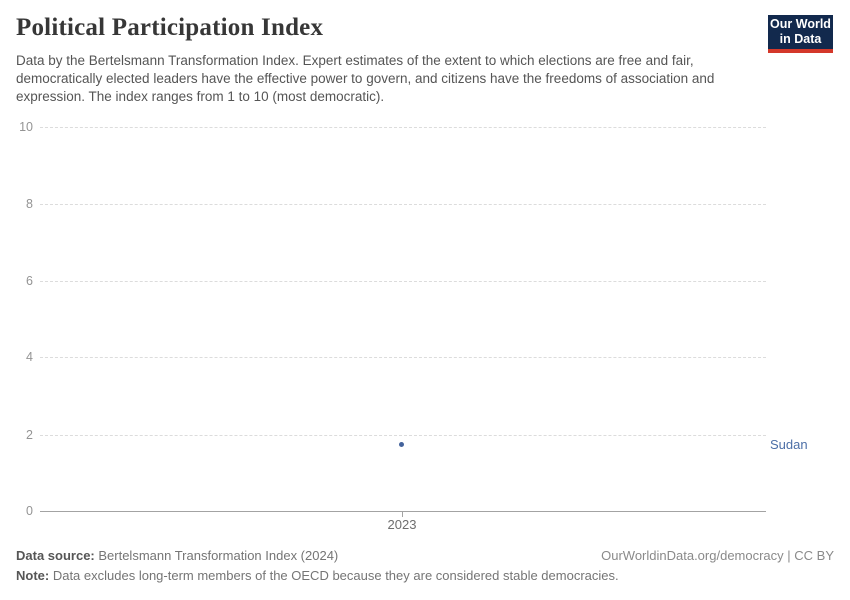 The height and width of the screenshot is (600, 850). What do you see at coordinates (29, 357) in the screenshot?
I see `y-tick-label-4: 4` at bounding box center [29, 357].